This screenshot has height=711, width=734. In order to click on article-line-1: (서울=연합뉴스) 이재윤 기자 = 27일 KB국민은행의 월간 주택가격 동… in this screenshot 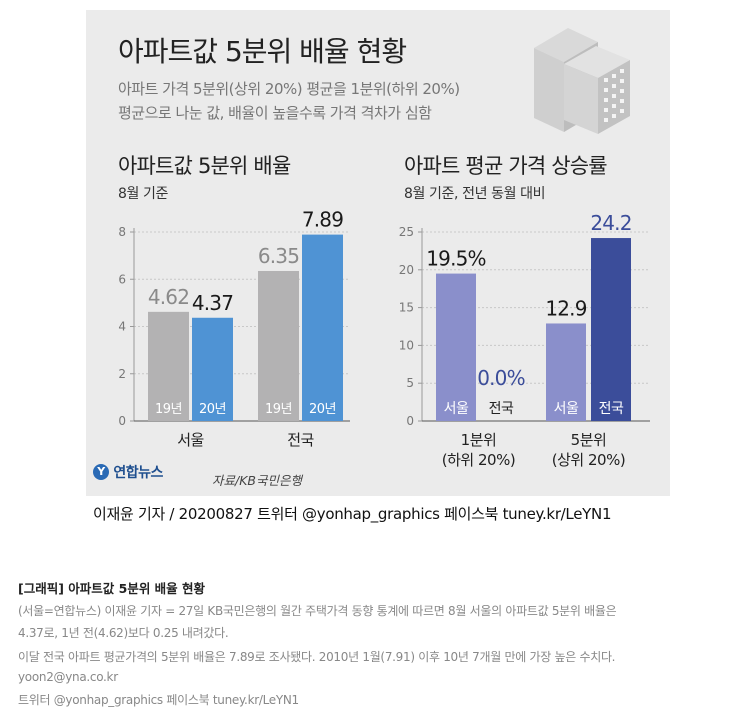, I will do `click(317, 611)`.